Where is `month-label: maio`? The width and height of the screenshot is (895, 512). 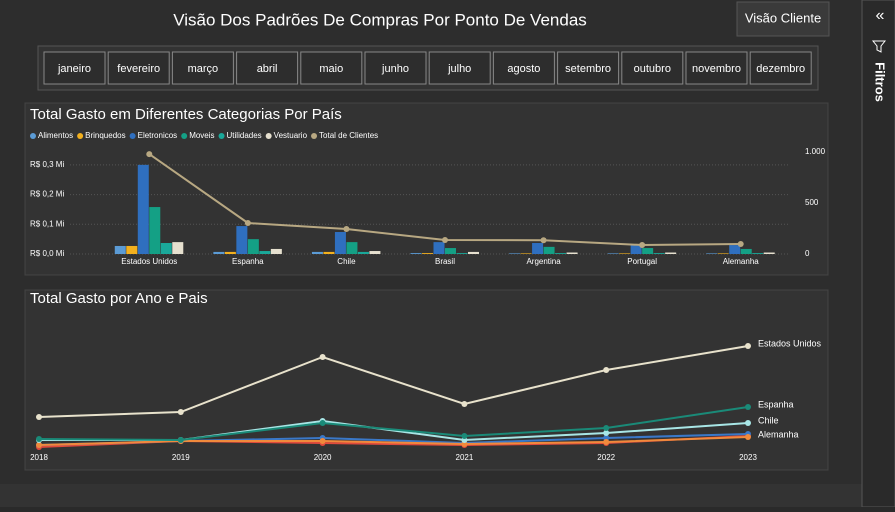
month-label: maio is located at coordinates (331, 69).